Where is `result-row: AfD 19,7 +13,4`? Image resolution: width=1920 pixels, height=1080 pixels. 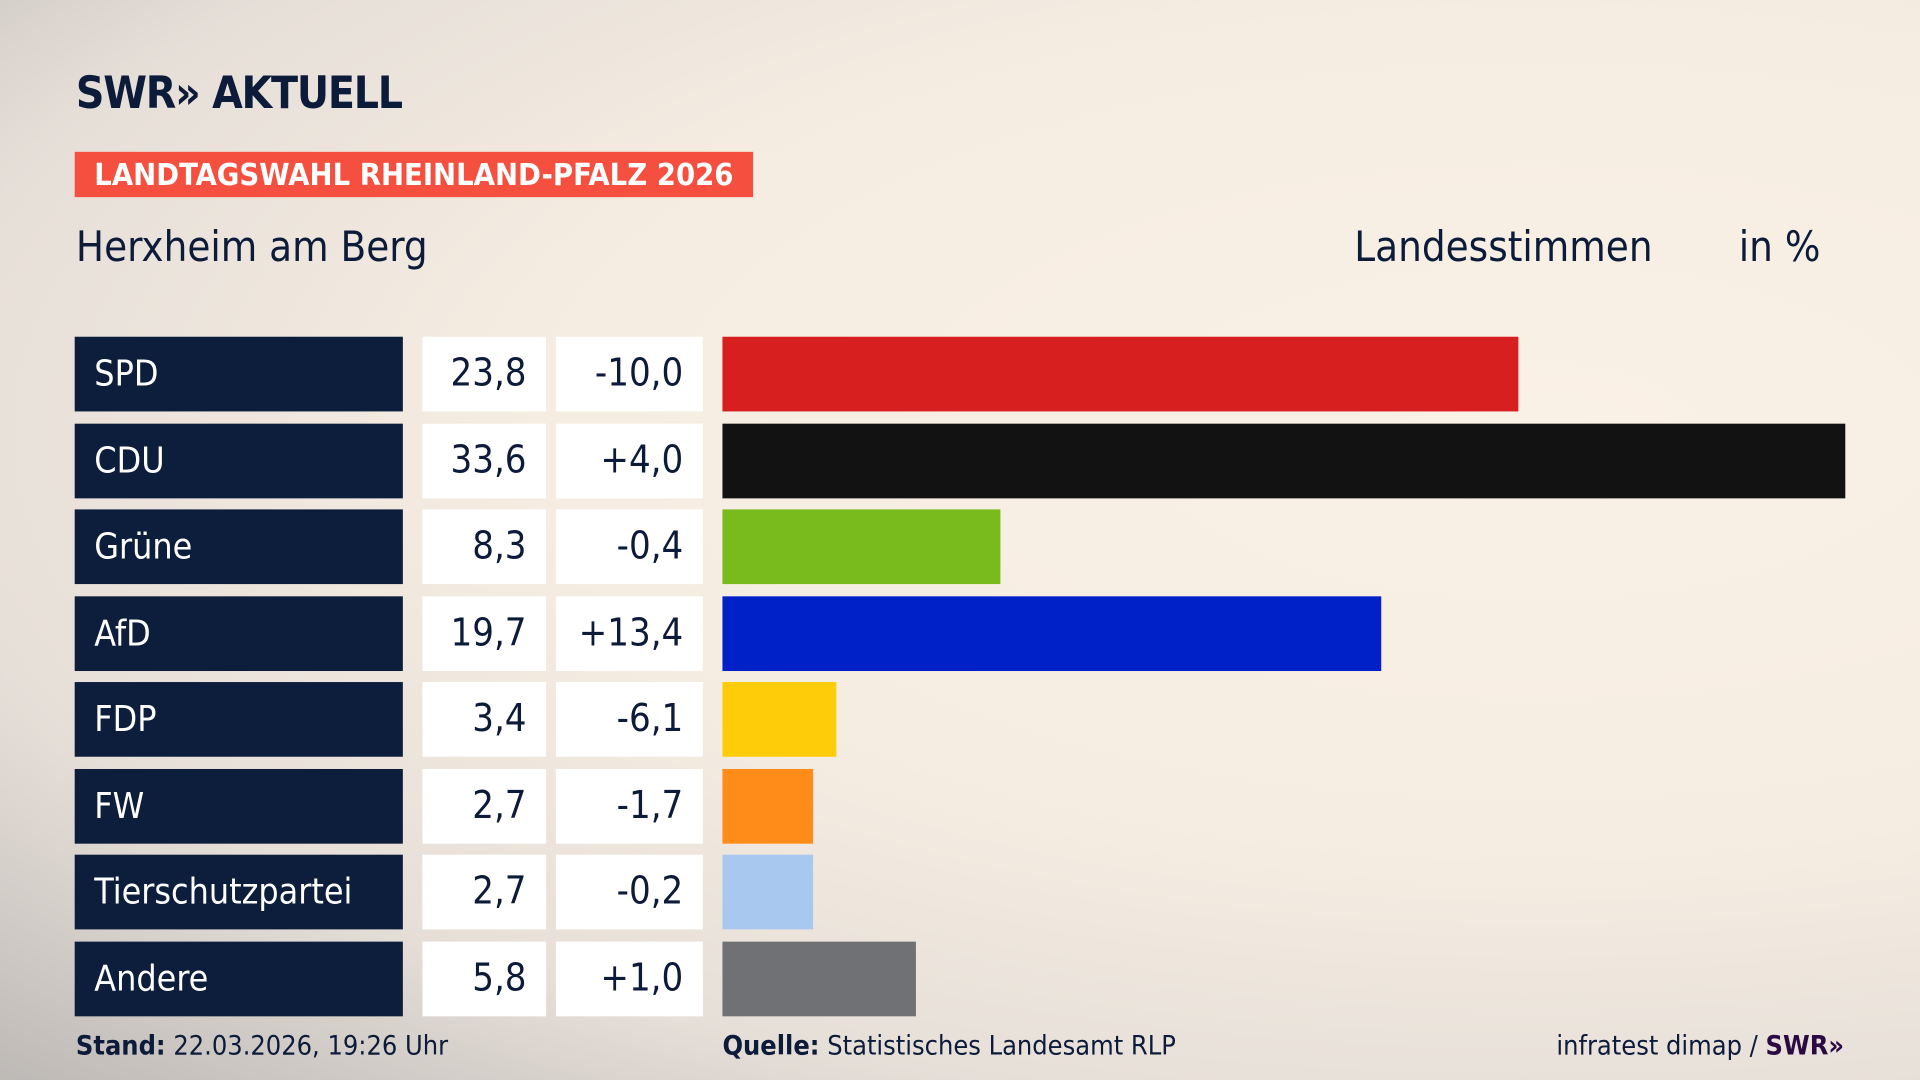 result-row: AfD 19,7 +13,4 is located at coordinates (960, 633).